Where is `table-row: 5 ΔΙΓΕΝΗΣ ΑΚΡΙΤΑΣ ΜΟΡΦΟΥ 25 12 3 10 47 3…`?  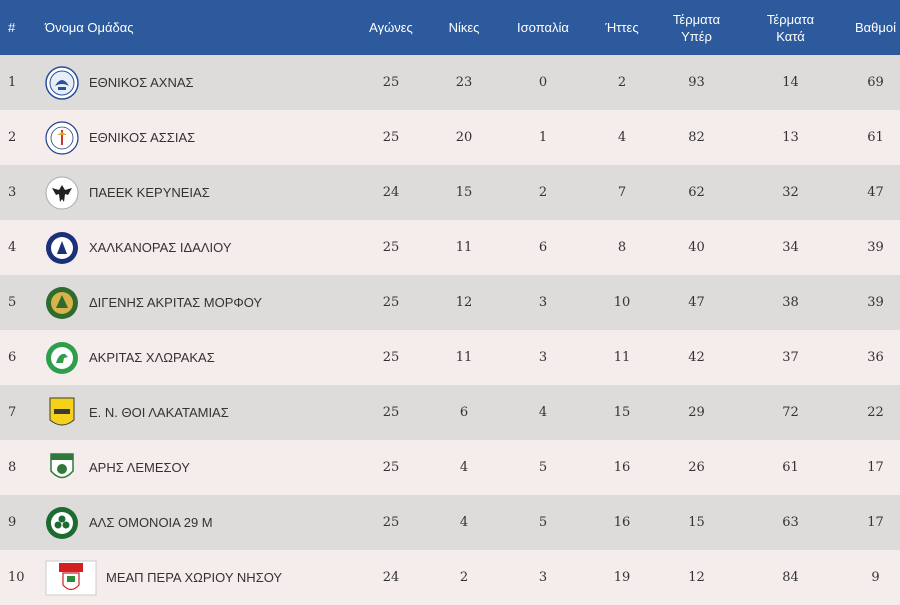 table-row: 5 ΔΙΓΕΝΗΣ ΑΚΡΙΤΑΣ ΜΟΡΦΟΥ 25 12 3 10 47 3… is located at coordinates (450, 302).